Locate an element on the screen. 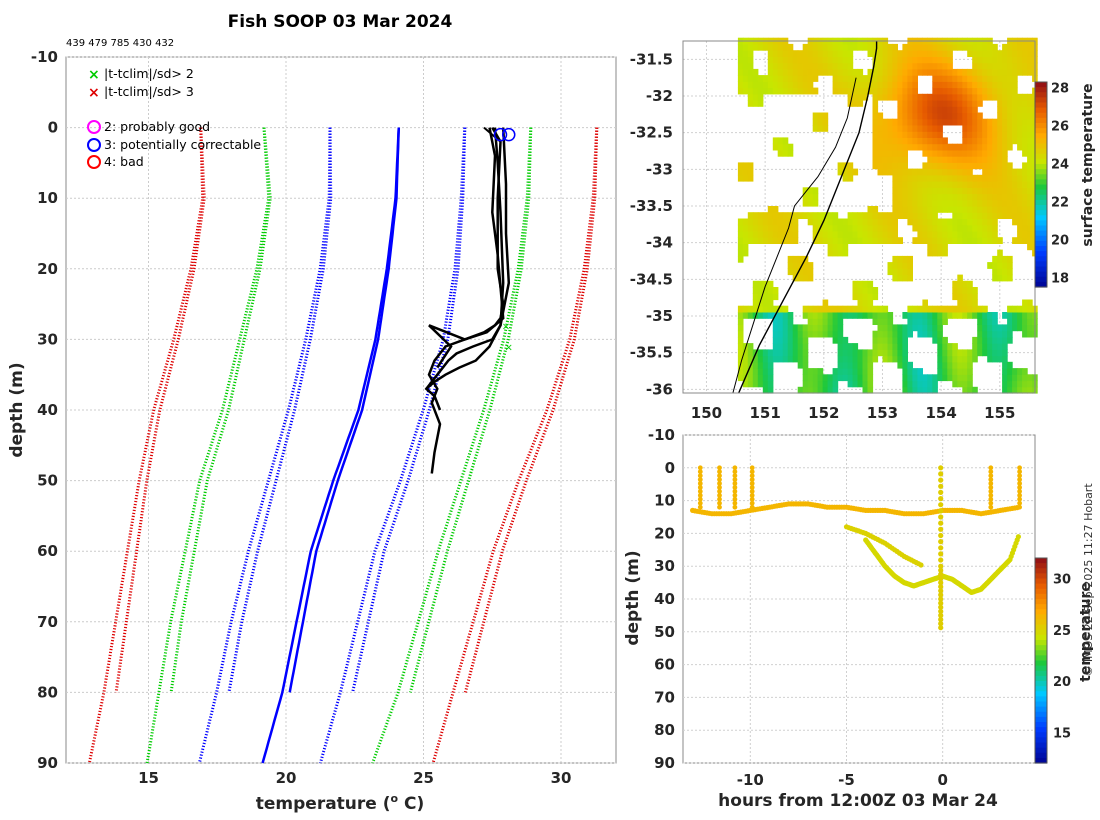 The height and width of the screenshot is (820, 1100). climatology-curve-mean-1sd is located at coordinates (280, 410).